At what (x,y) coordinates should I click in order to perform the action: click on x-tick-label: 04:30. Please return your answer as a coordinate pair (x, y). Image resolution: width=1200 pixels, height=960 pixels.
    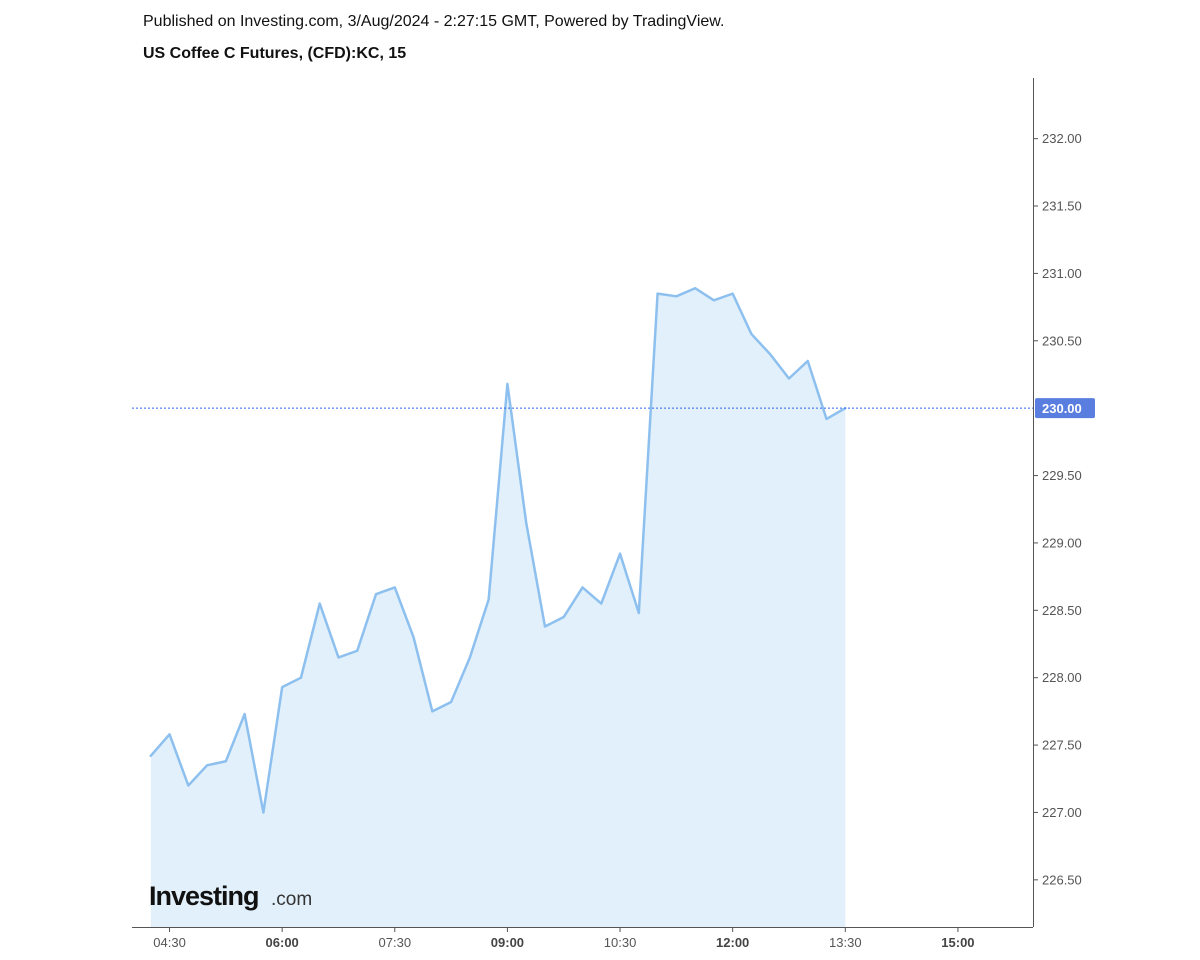
    Looking at the image, I should click on (169, 942).